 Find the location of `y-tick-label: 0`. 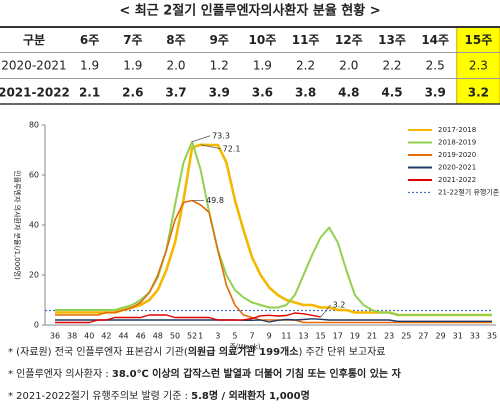

y-tick-label: 0 is located at coordinates (36, 325).